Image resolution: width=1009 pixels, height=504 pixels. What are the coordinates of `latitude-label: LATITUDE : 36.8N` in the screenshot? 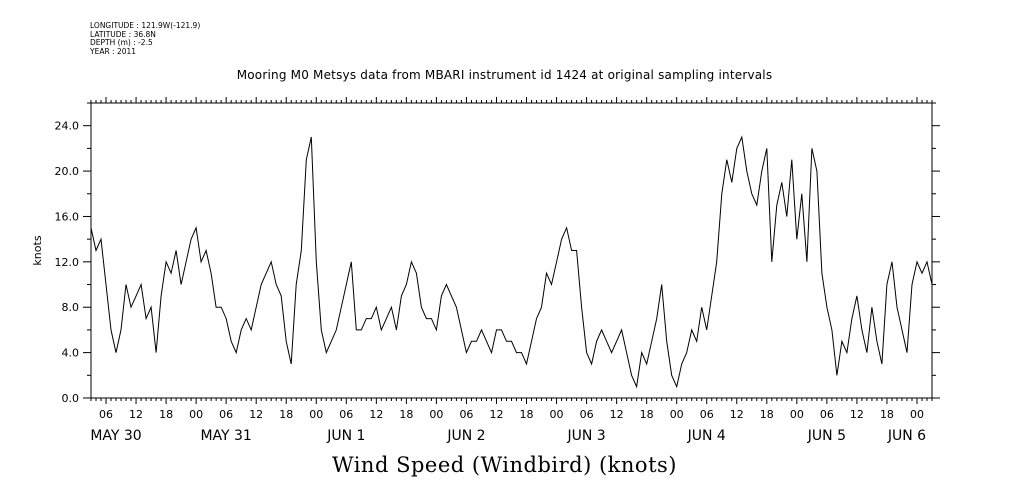 It's located at (123, 34).